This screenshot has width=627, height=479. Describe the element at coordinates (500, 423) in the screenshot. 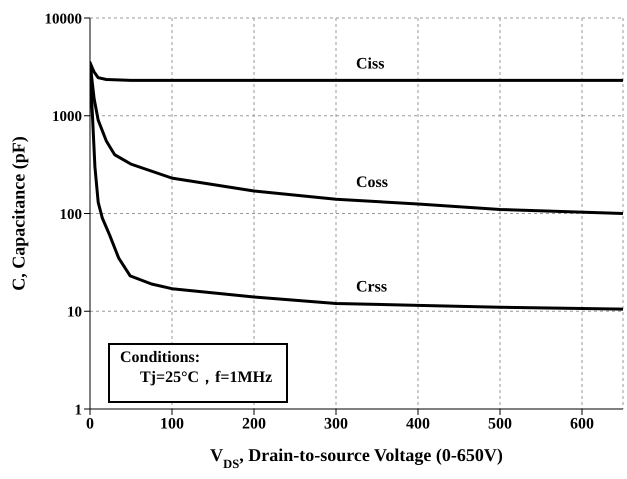

I see `x-tick-label: 500` at that location.